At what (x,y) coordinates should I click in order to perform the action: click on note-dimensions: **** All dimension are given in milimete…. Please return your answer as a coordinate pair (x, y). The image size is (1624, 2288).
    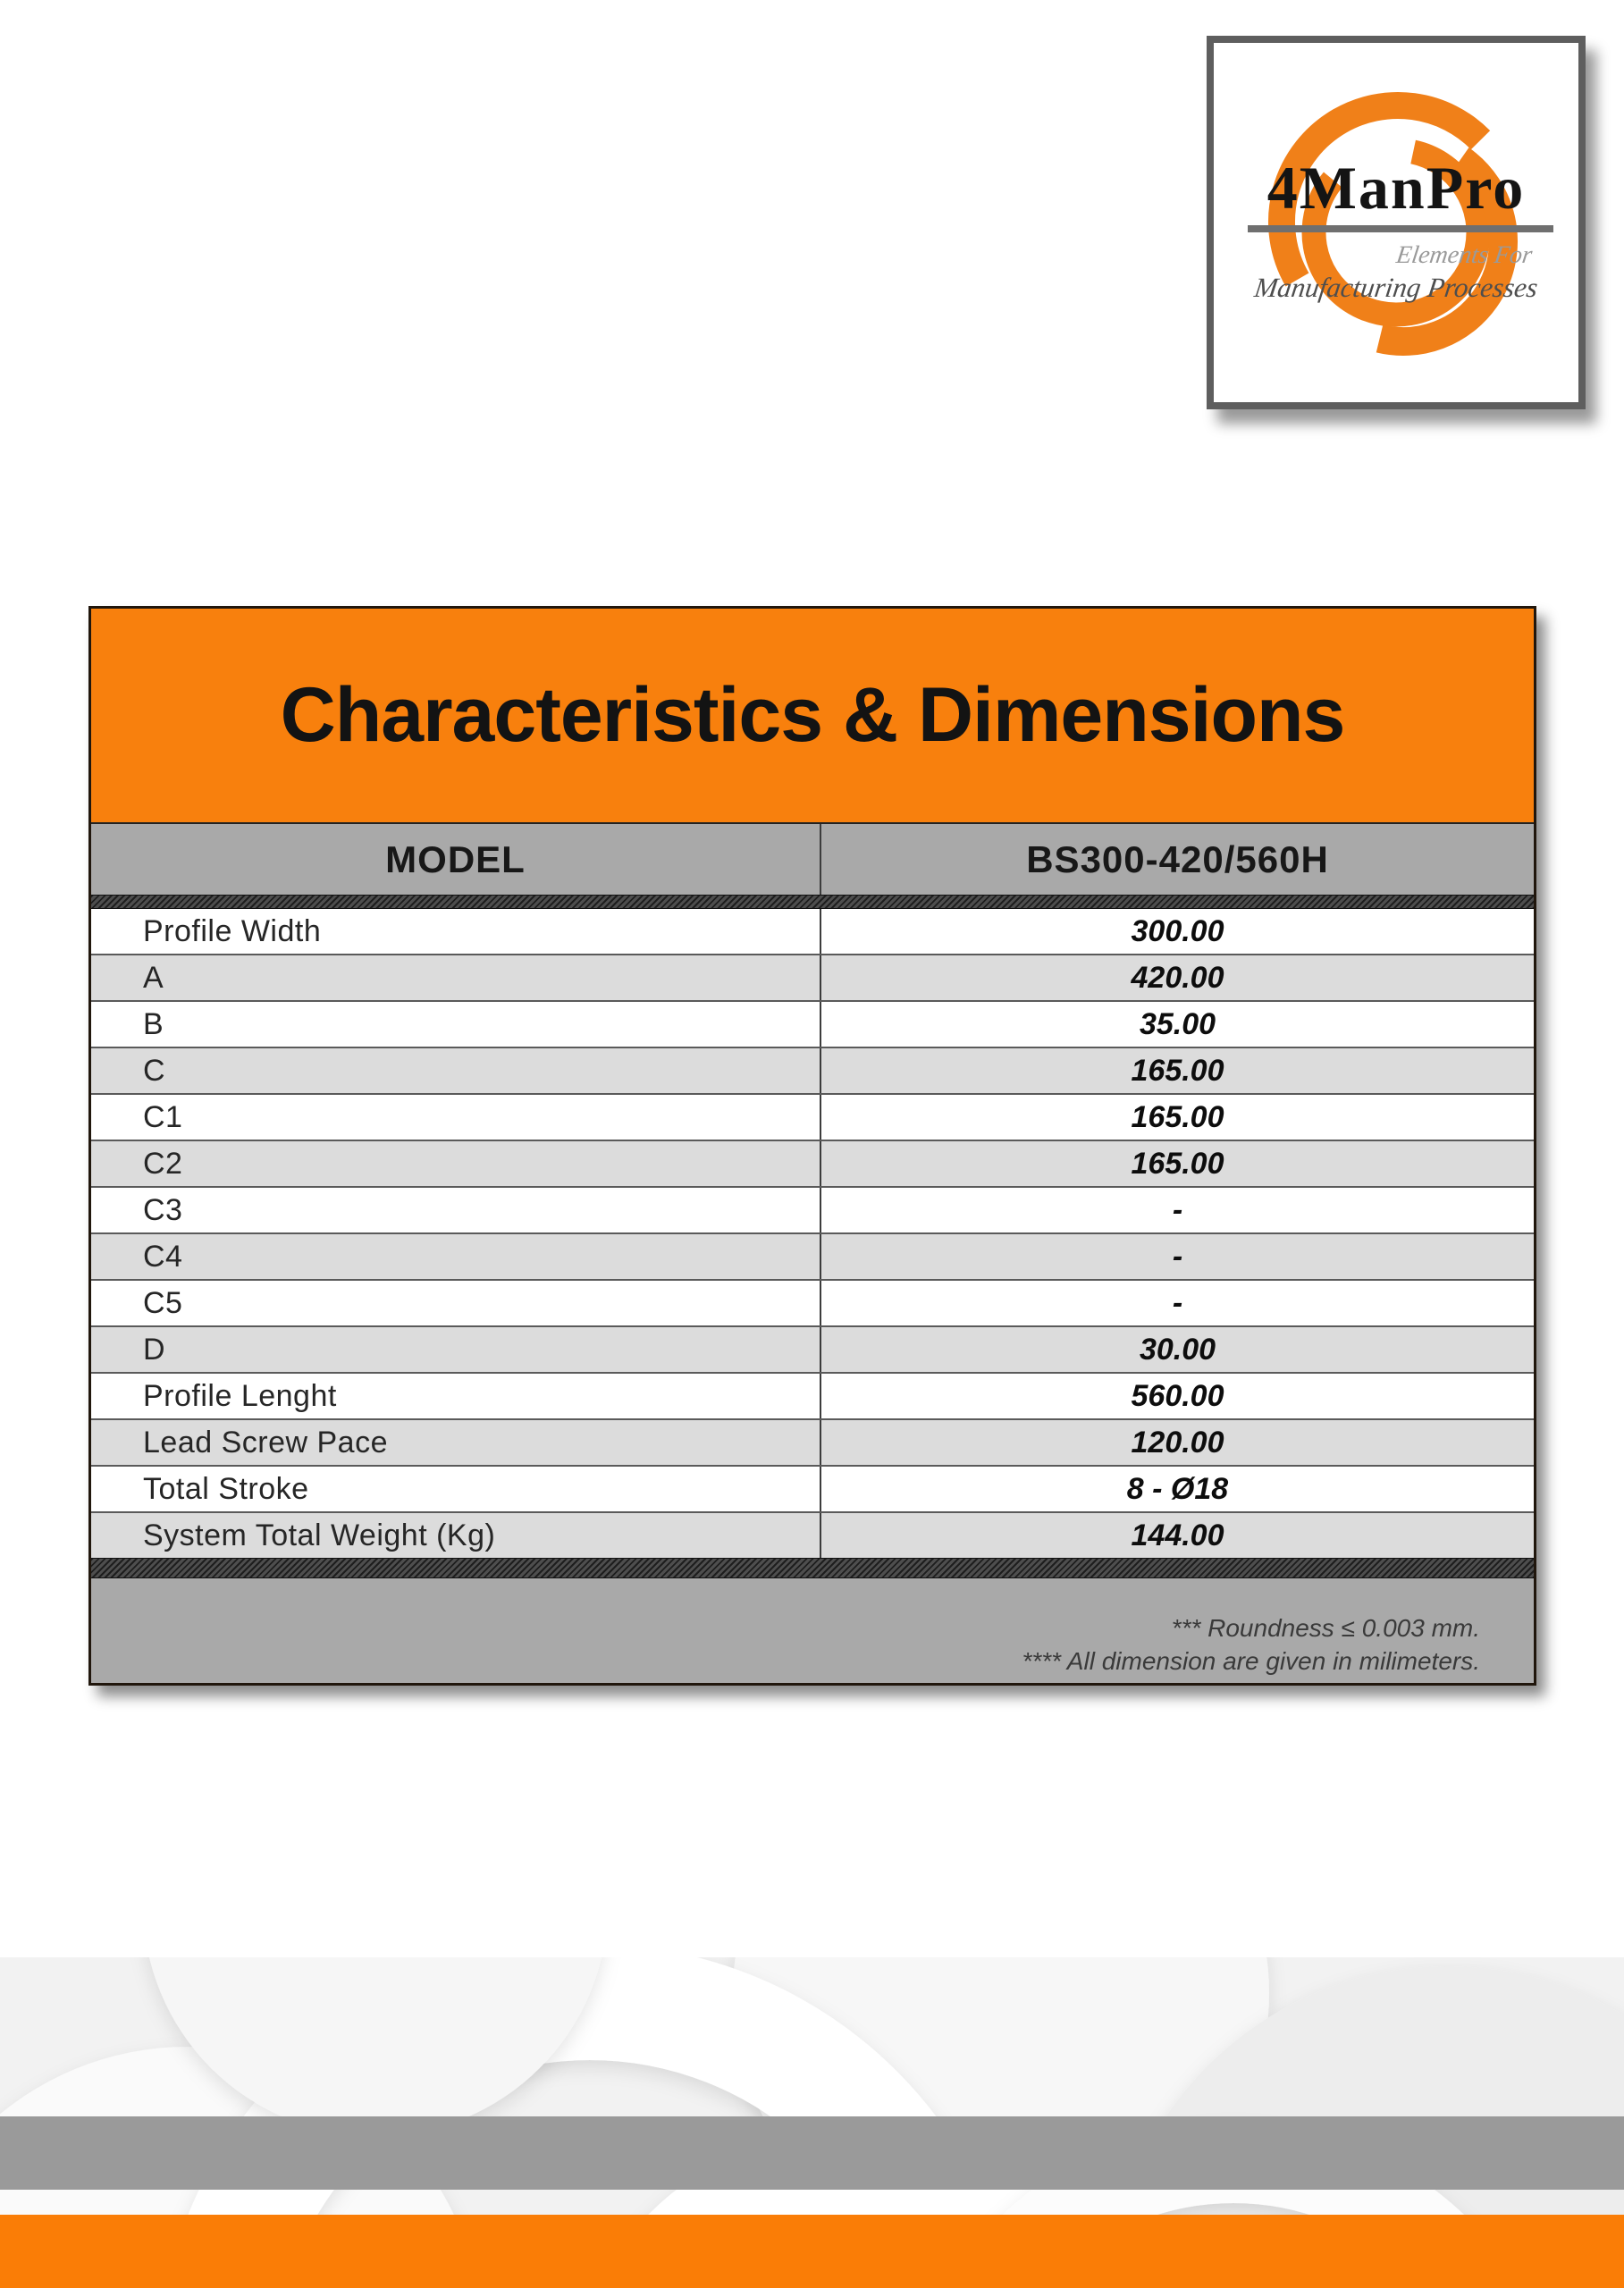
    Looking at the image, I should click on (1251, 1661).